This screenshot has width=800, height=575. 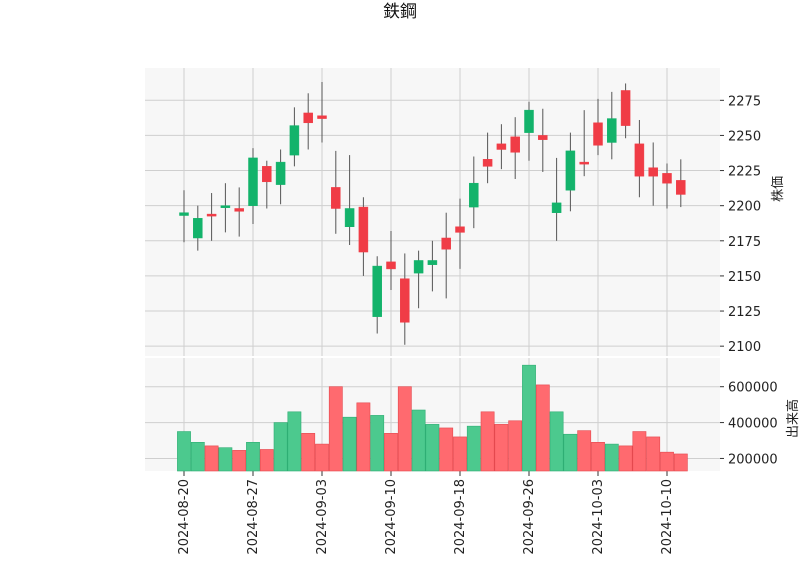 What do you see at coordinates (529, 517) in the screenshot?
I see `x-tick-label: 2024-09-26` at bounding box center [529, 517].